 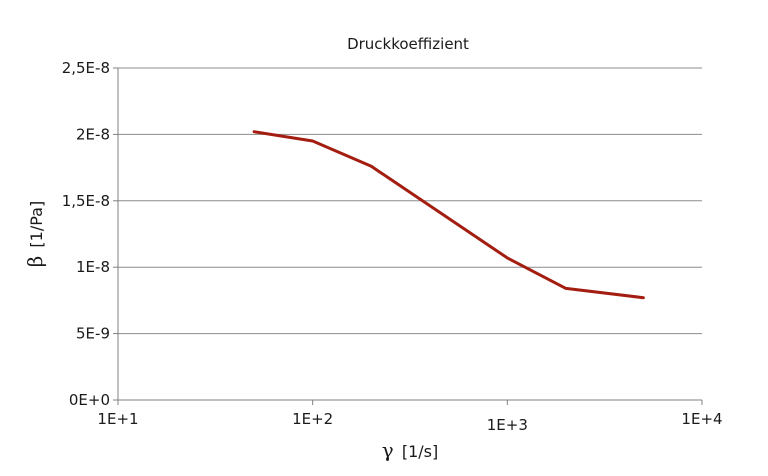 I want to click on x-tick-label: 1E+3, so click(x=507, y=425).